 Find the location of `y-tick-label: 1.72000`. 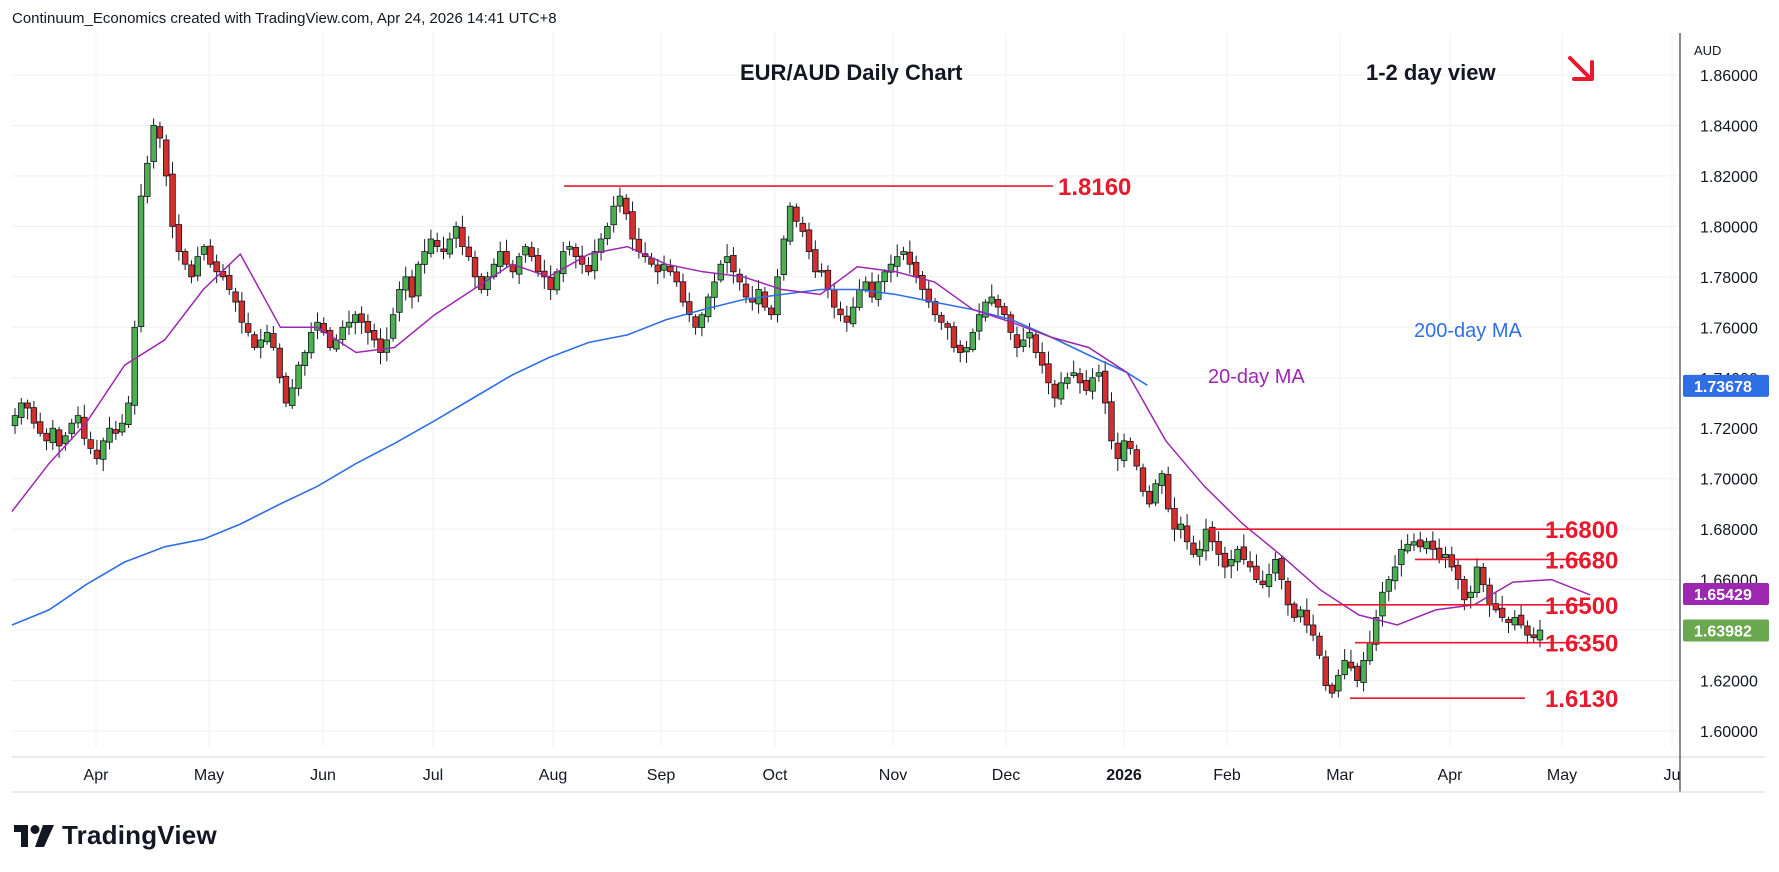

y-tick-label: 1.72000 is located at coordinates (1729, 429).